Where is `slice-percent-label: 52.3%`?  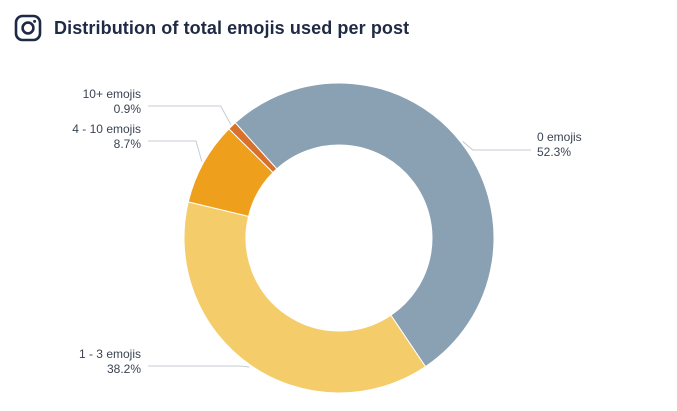 slice-percent-label: 52.3% is located at coordinates (554, 152).